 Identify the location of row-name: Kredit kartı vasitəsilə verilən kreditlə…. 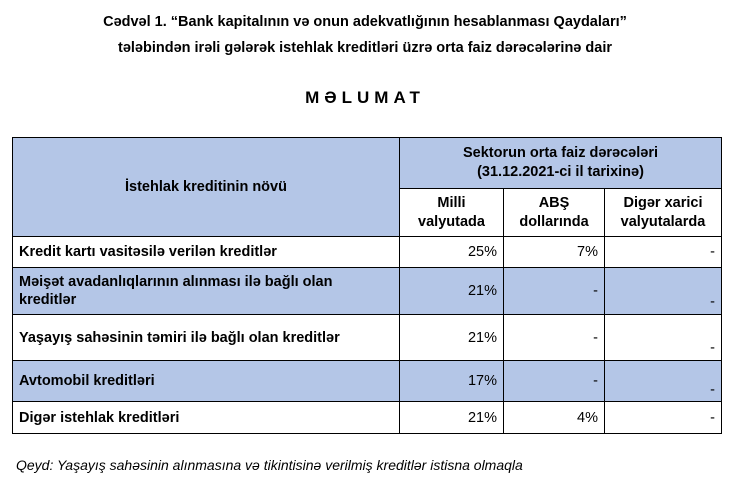
(206, 252).